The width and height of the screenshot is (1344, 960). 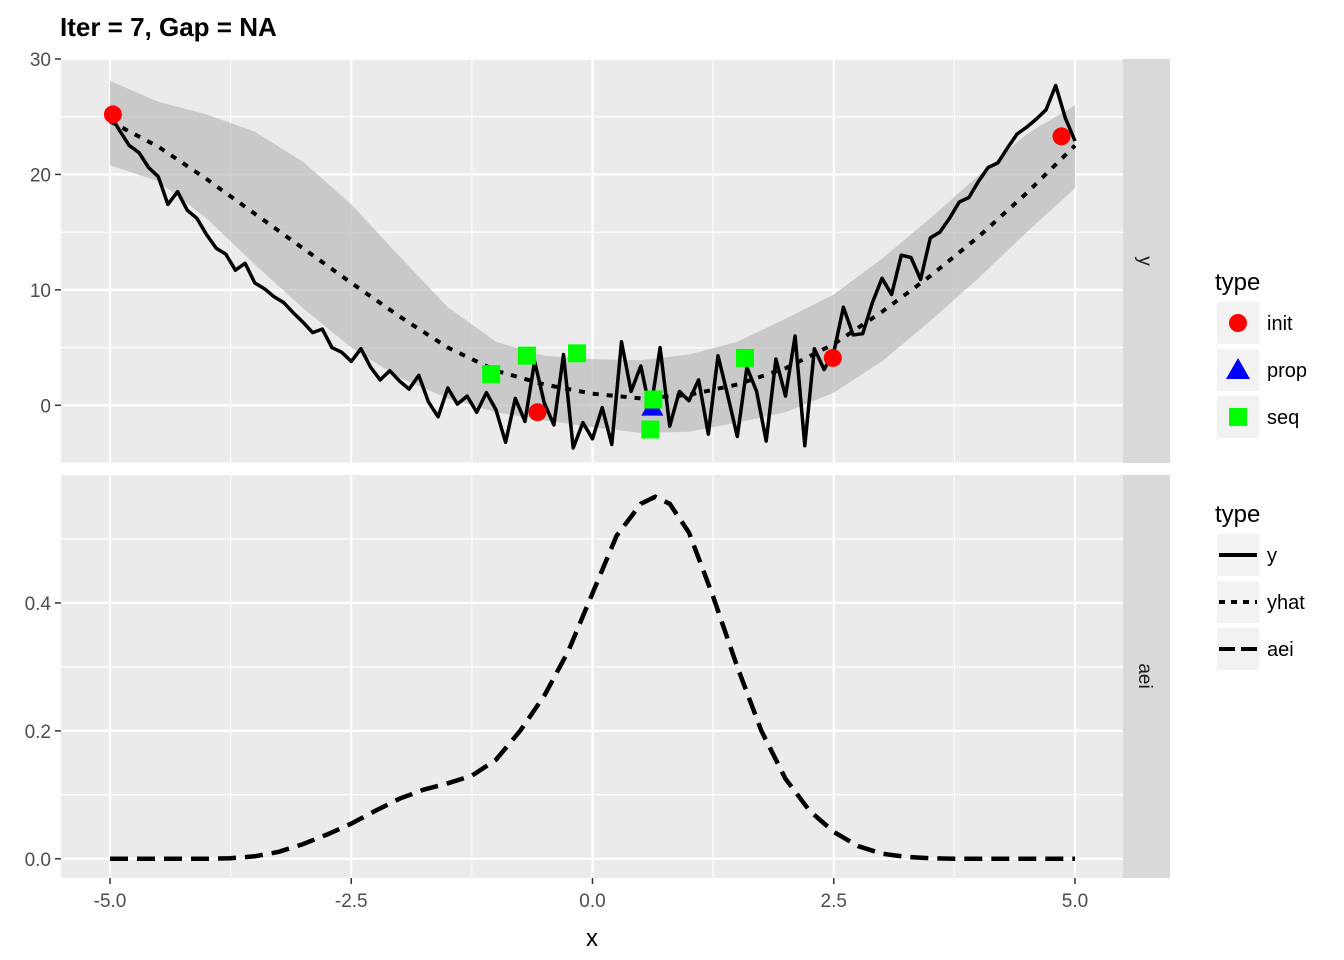 I want to click on strip-aei-background, so click(x=1146, y=676).